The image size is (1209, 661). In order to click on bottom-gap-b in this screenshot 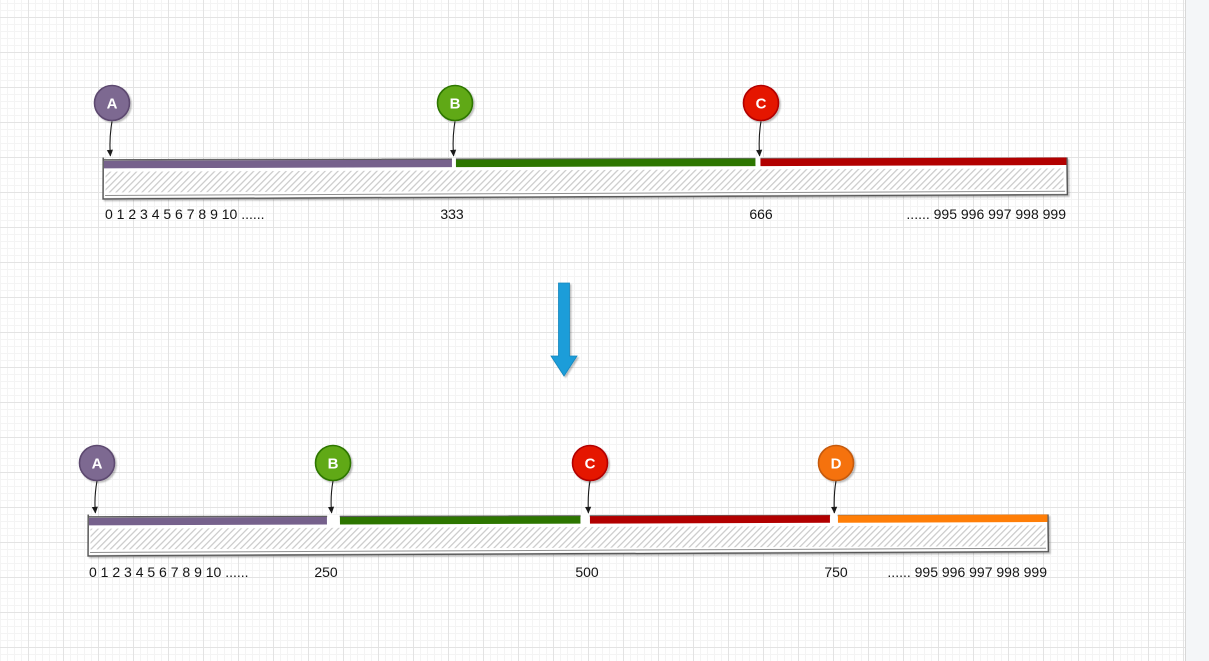, I will do `click(333, 519)`.